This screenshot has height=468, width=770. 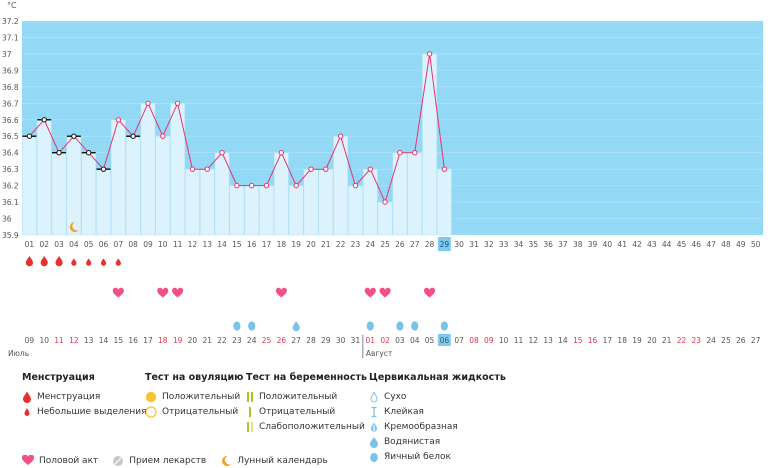 What do you see at coordinates (622, 244) in the screenshot?
I see `cycle-day-label: 41` at bounding box center [622, 244].